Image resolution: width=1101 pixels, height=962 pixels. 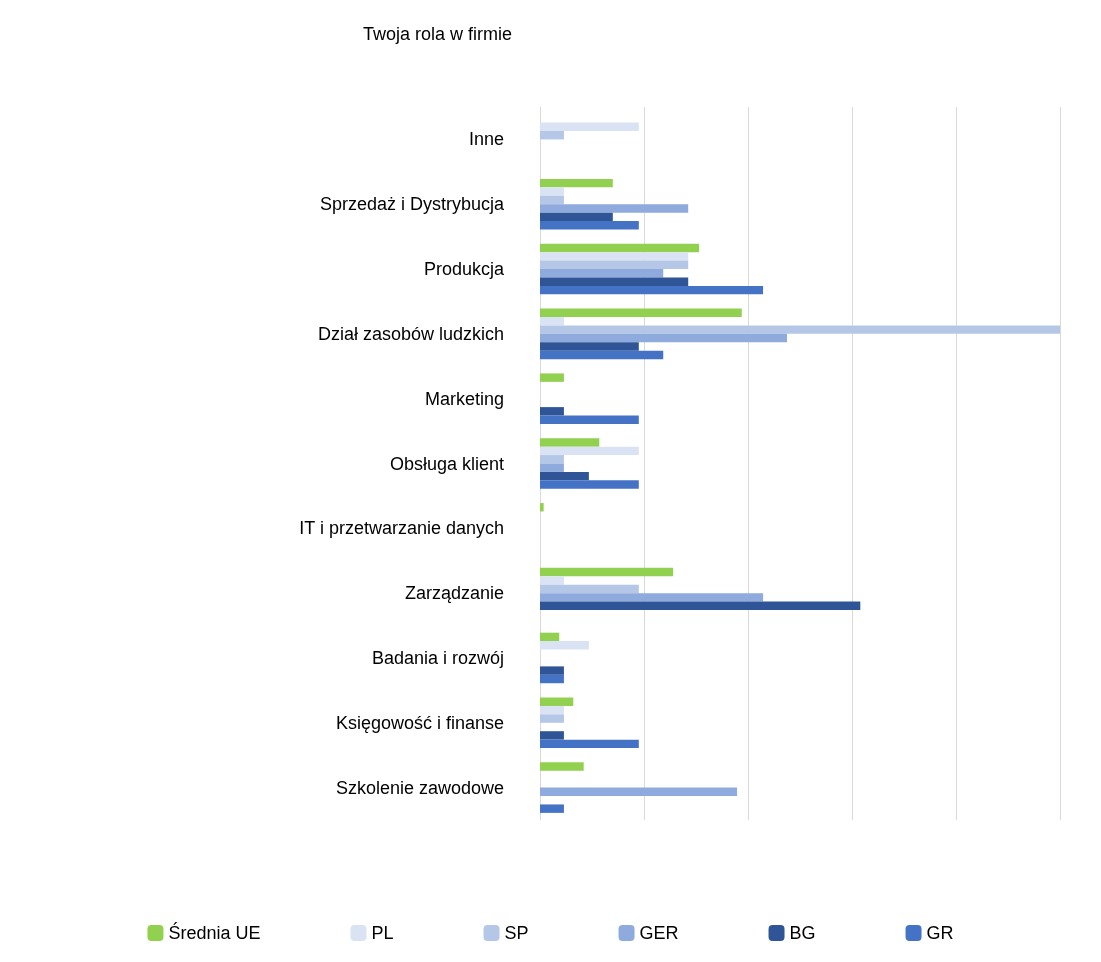 I want to click on y-tick-label: Badania i rozwój, so click(x=437, y=657).